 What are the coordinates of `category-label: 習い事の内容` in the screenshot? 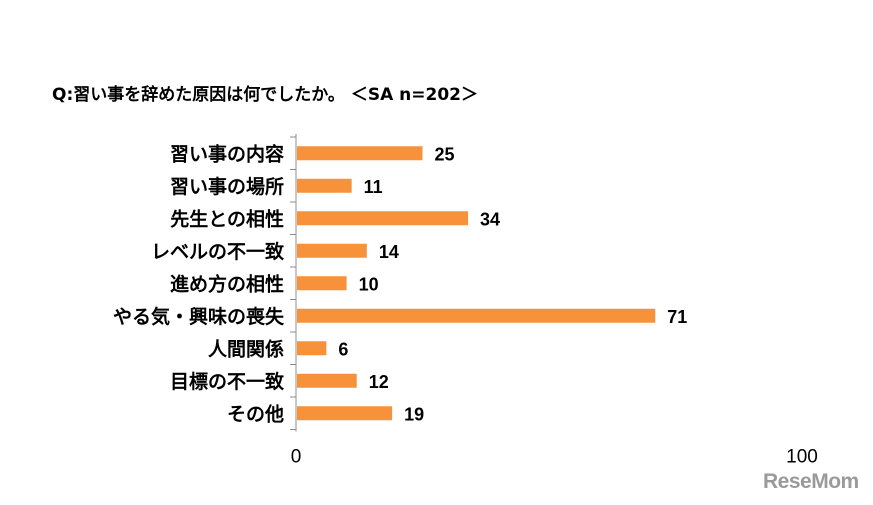 It's located at (227, 153).